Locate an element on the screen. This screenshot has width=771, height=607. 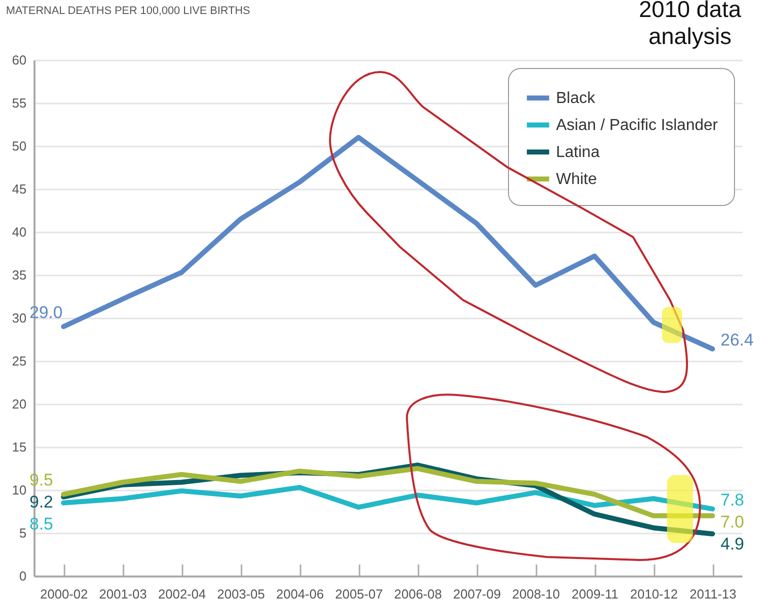
legend-label: Asian / Pacific Islander is located at coordinates (637, 125).